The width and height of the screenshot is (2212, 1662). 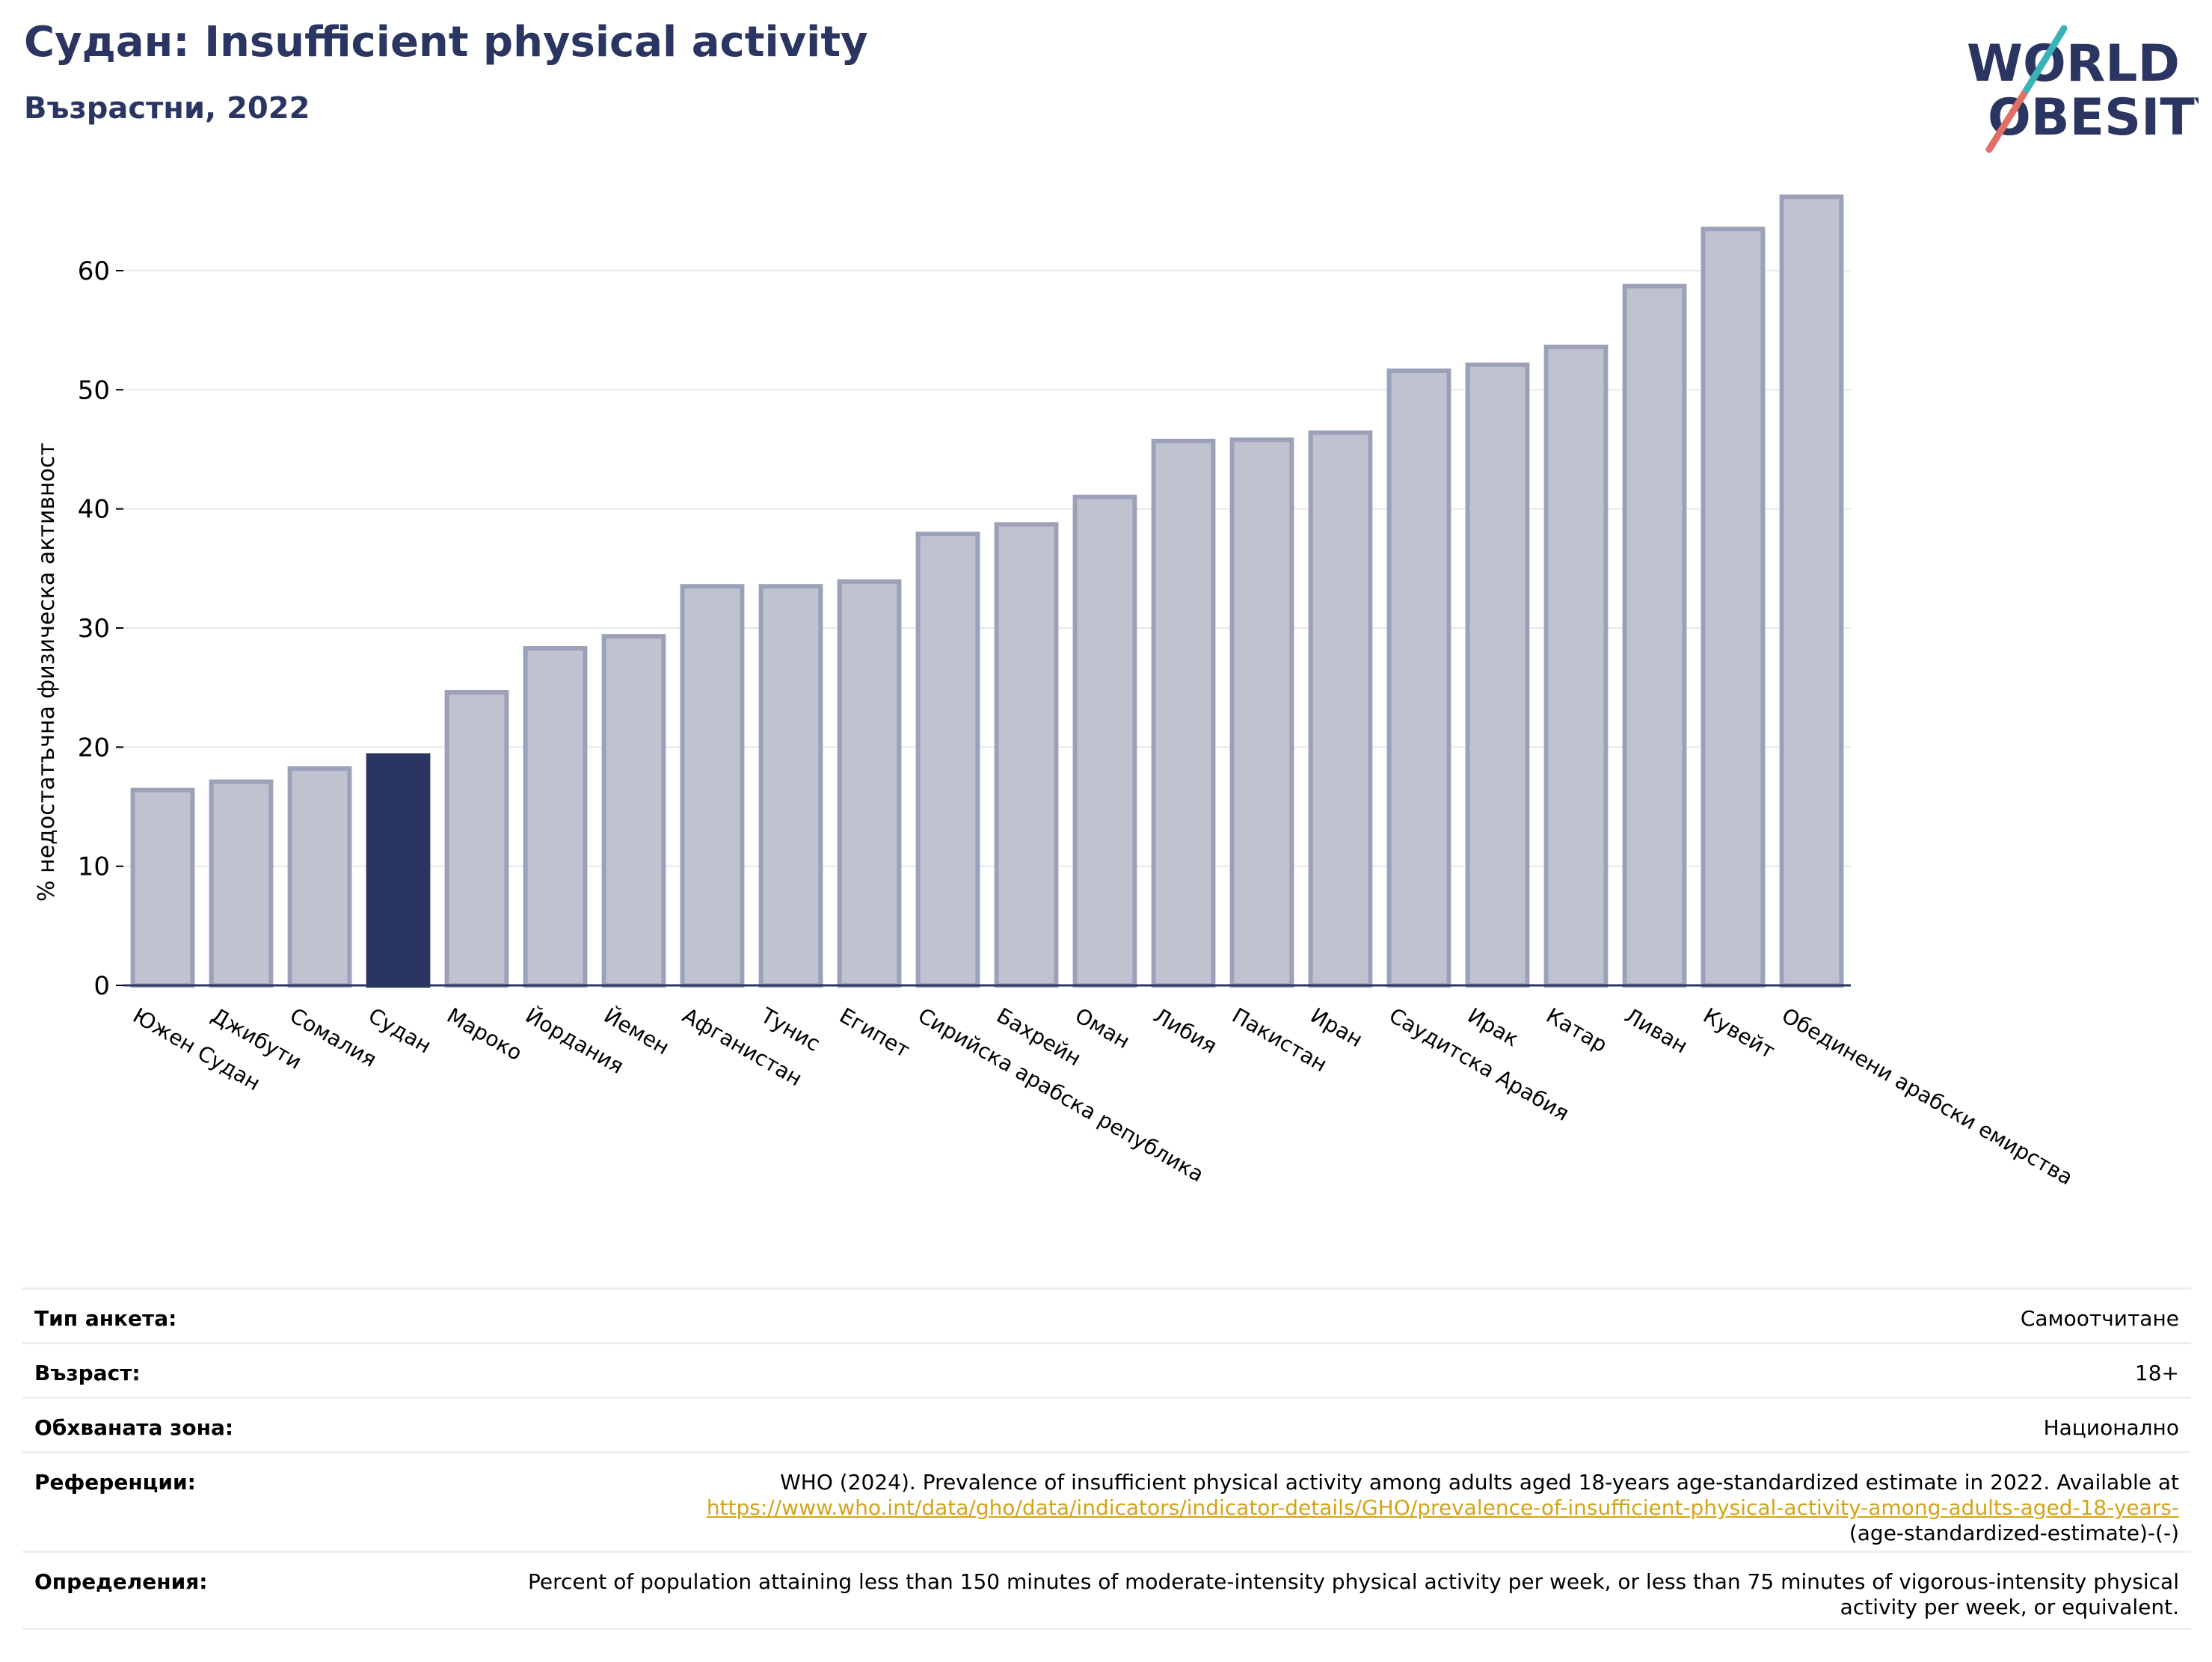 I want to click on y-tick-label: 20, so click(x=94, y=748).